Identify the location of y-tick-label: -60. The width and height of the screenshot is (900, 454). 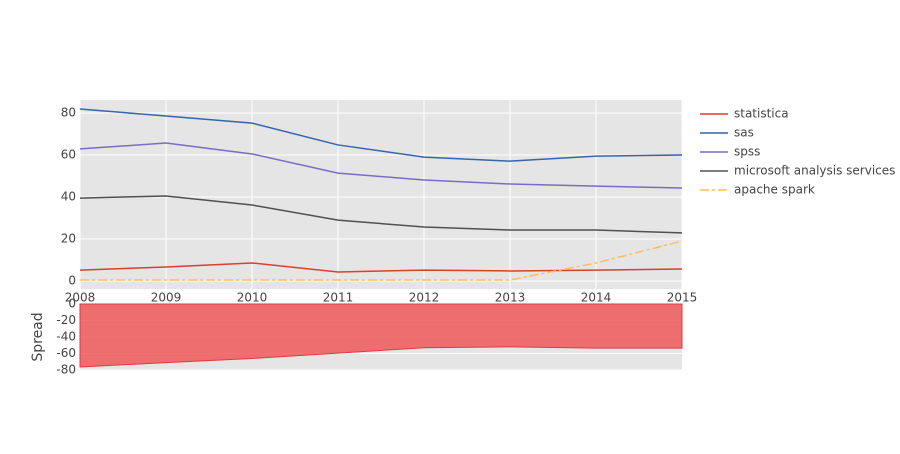
(66, 353).